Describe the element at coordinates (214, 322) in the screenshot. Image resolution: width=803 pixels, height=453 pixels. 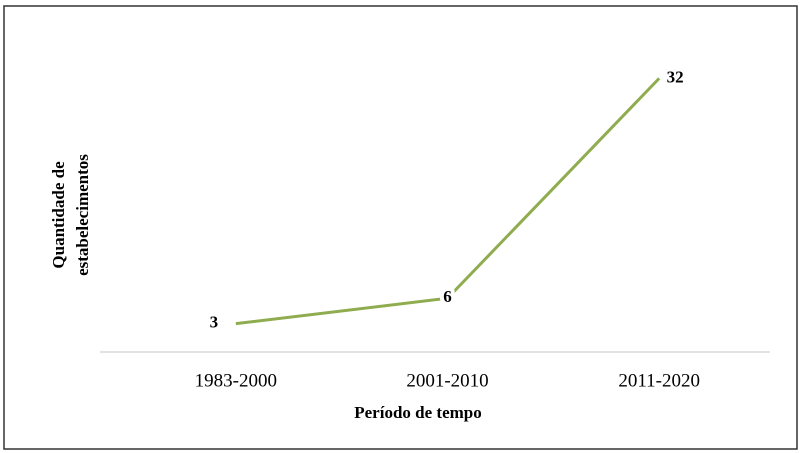
I see `data-label: 3` at that location.